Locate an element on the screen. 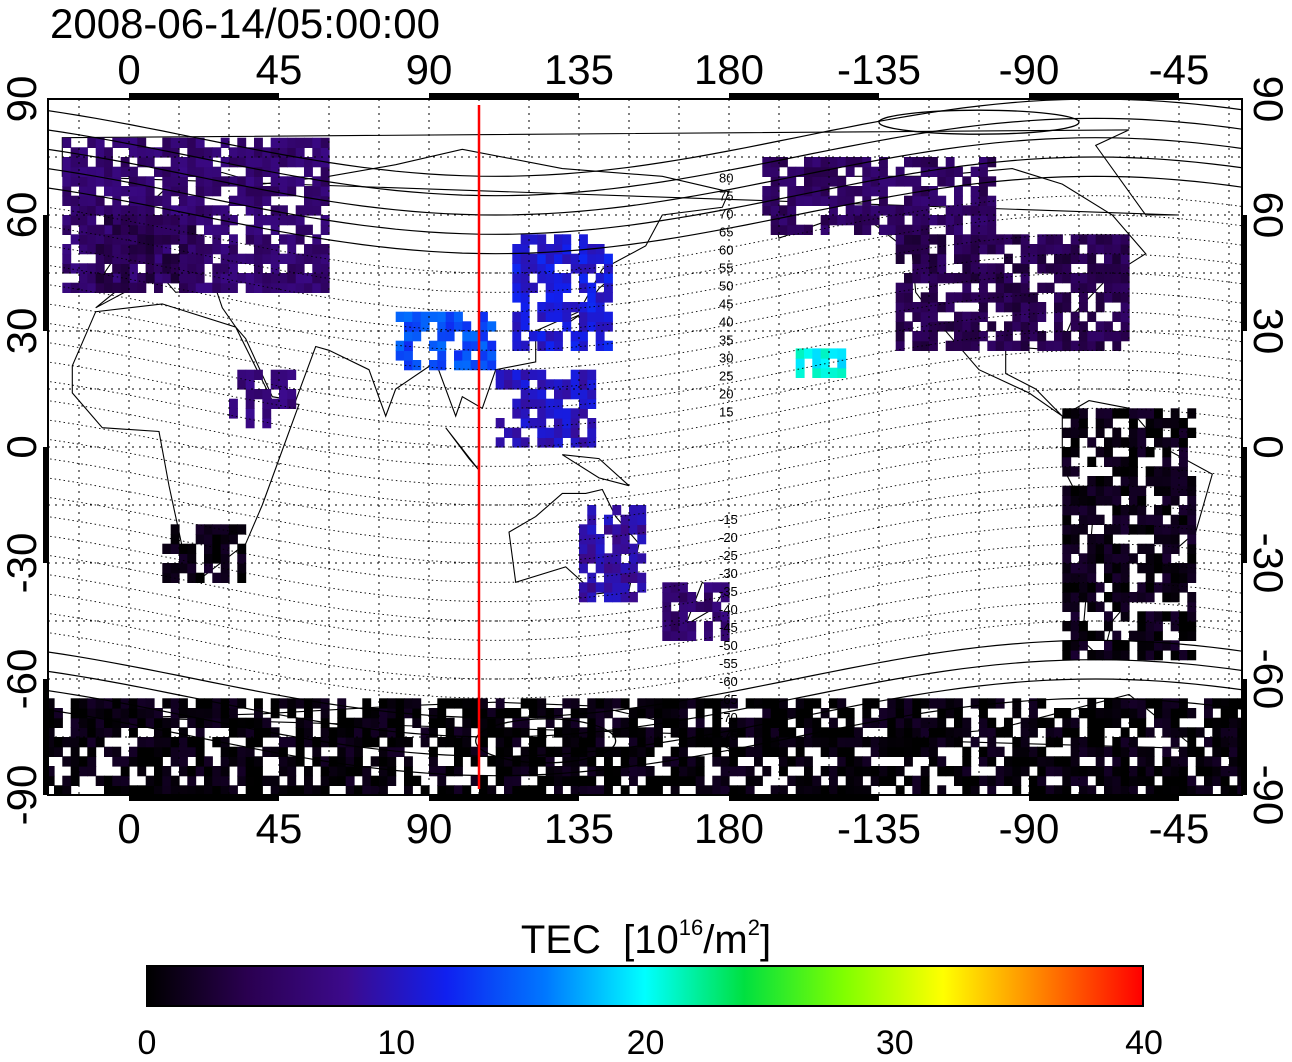  contour-label: 70 is located at coordinates (726, 214).